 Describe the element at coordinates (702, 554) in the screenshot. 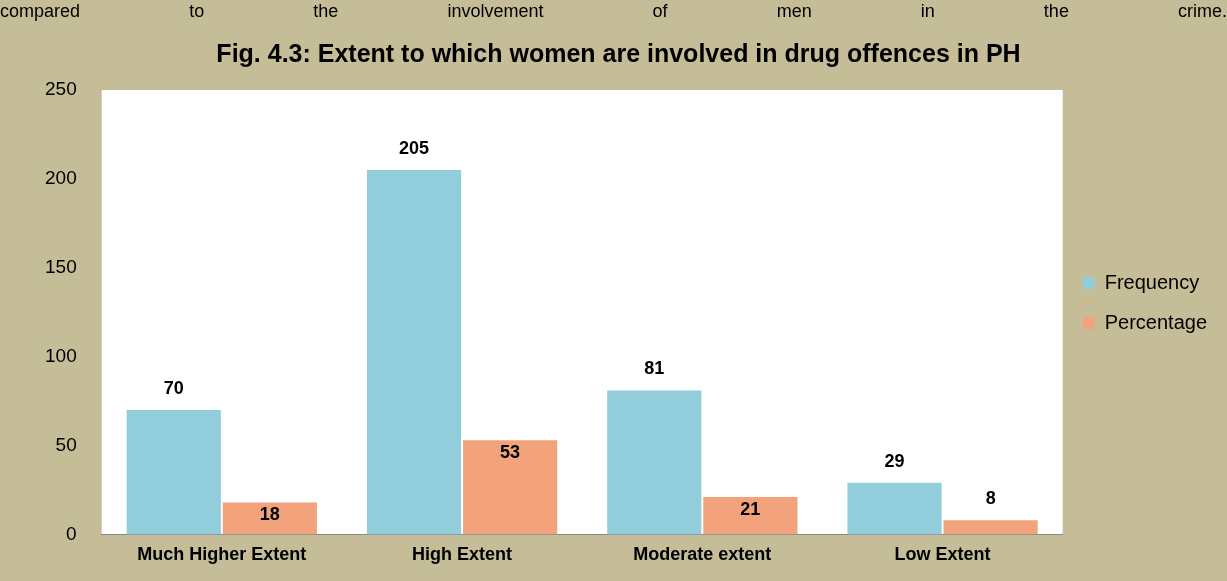

I see `x-tick-label: Moderate extent` at that location.